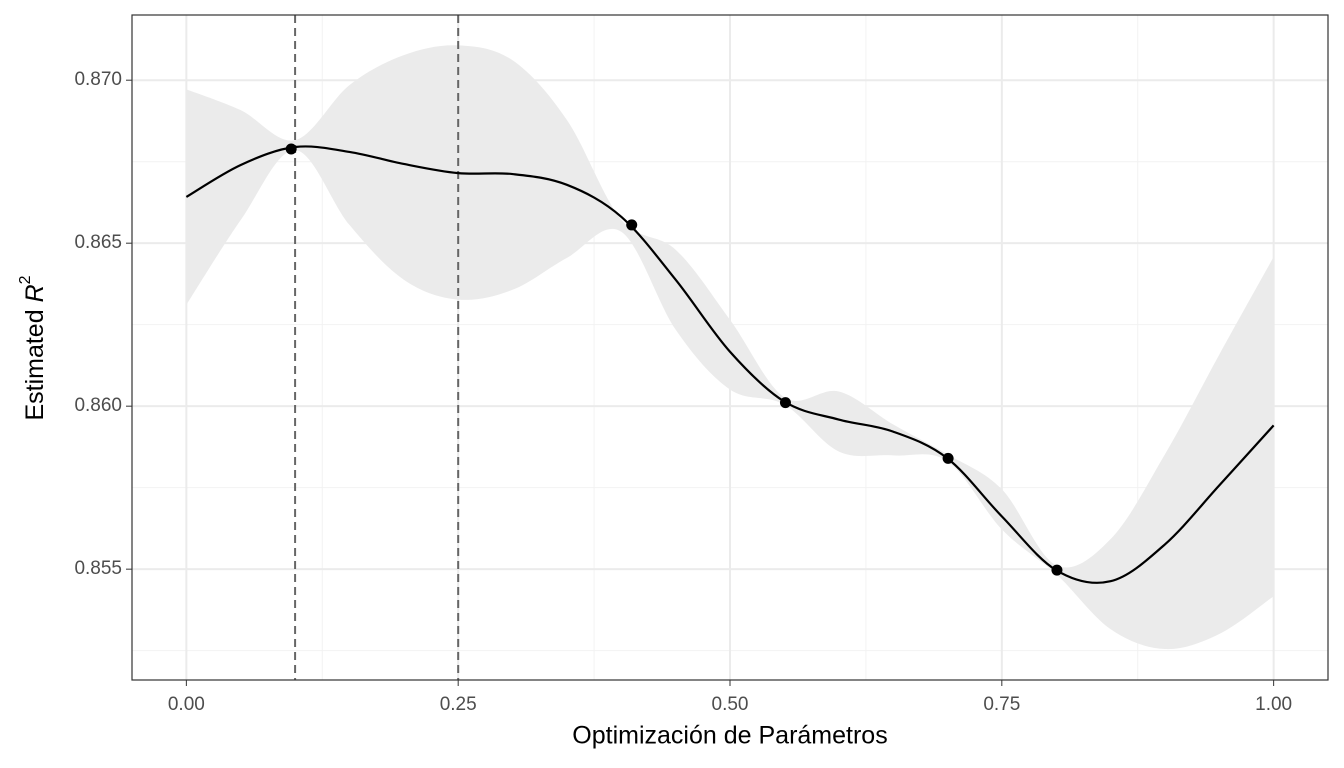 The image size is (1344, 768). I want to click on x-tick-label: 1.00, so click(1273, 704).